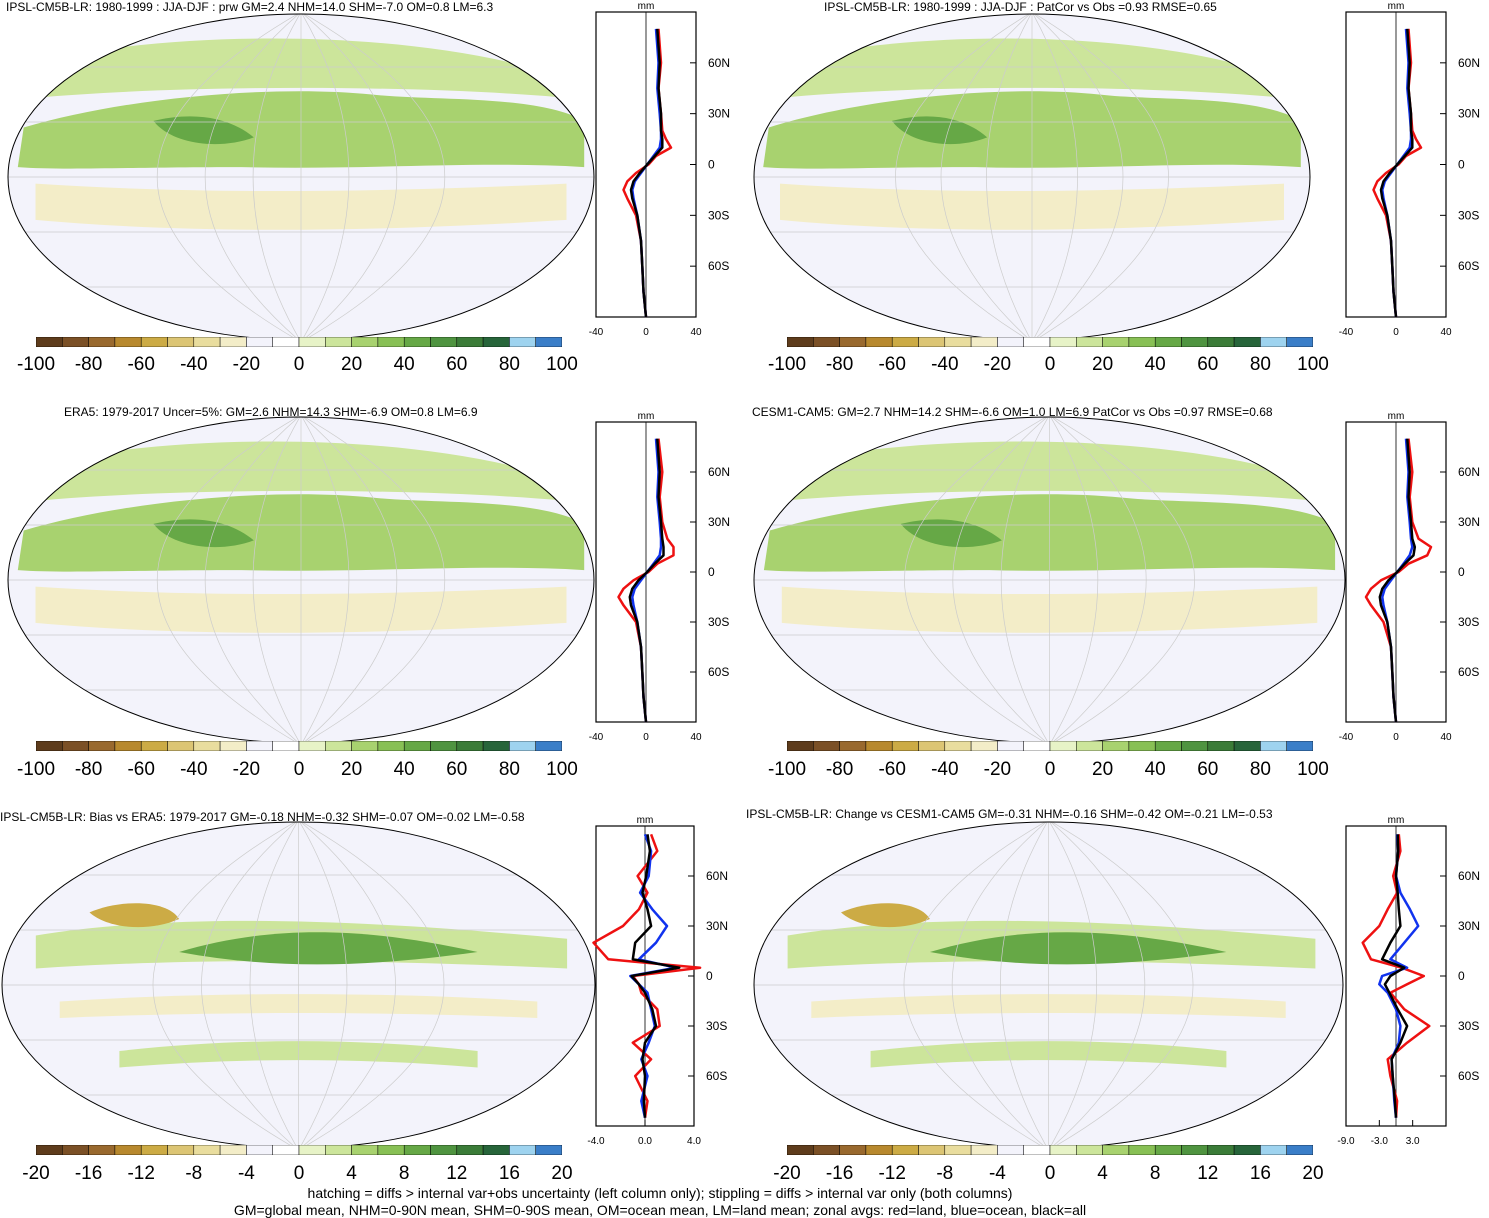 This screenshot has height=1218, width=1489. Describe the element at coordinates (194, 769) in the screenshot. I see `colorbar-tick-label: -40` at that location.